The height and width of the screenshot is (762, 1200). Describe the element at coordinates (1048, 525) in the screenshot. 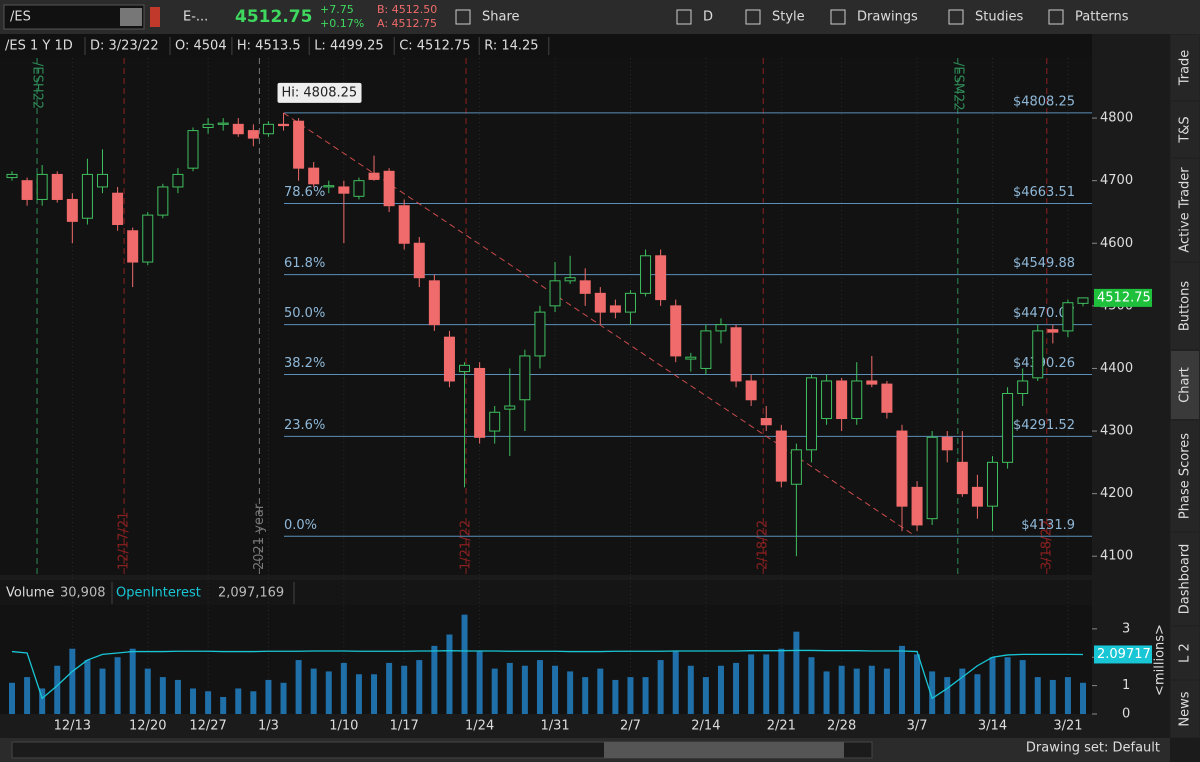

I see `fib-price: $4131.9` at that location.